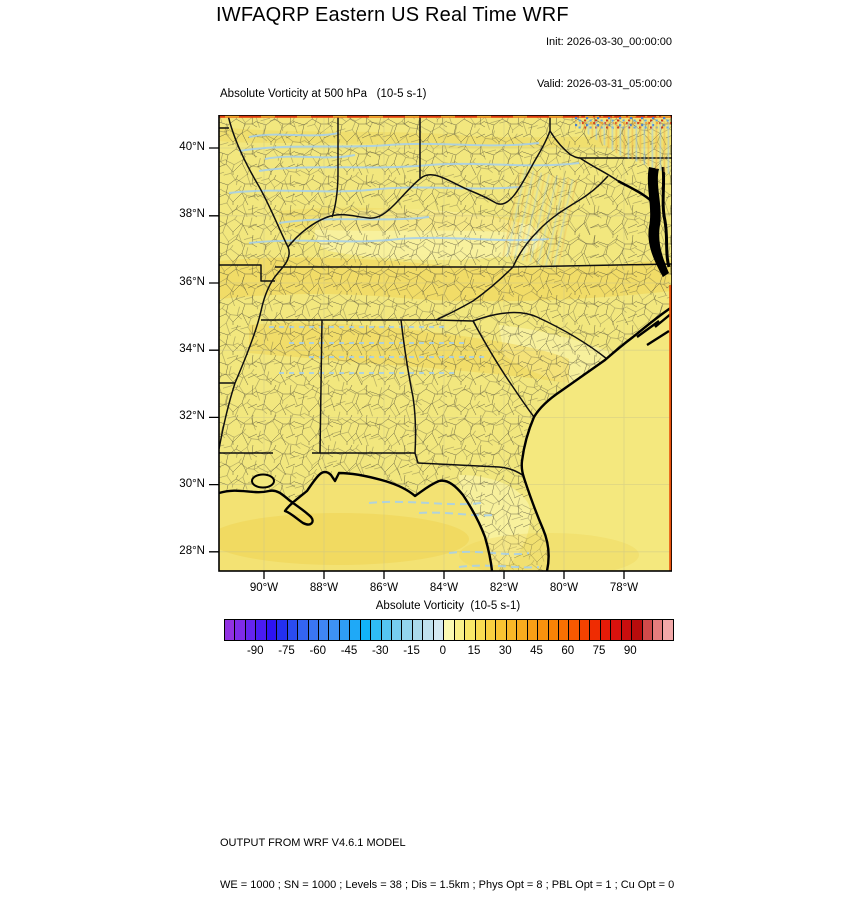 The height and width of the screenshot is (906, 850). I want to click on colorbar-tick-label: -75, so click(286, 651).